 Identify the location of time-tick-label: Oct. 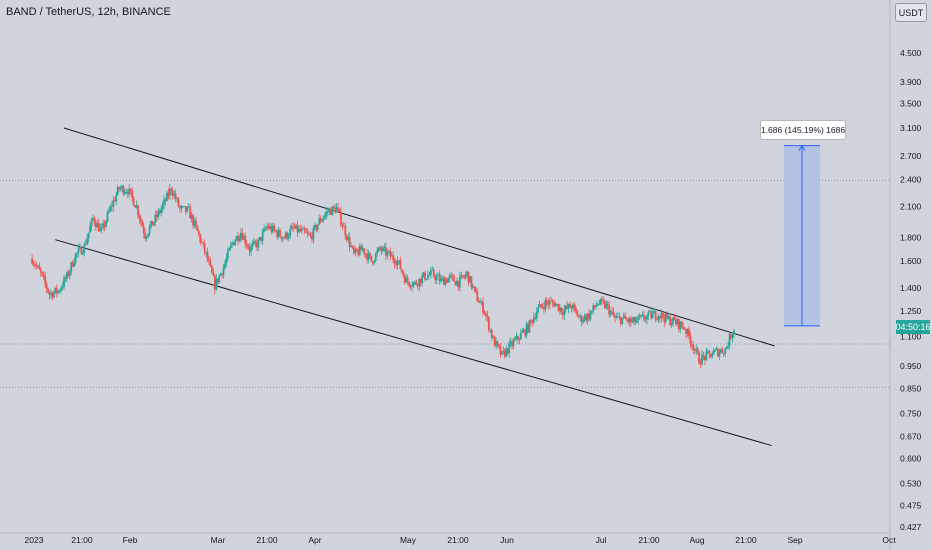
(889, 540).